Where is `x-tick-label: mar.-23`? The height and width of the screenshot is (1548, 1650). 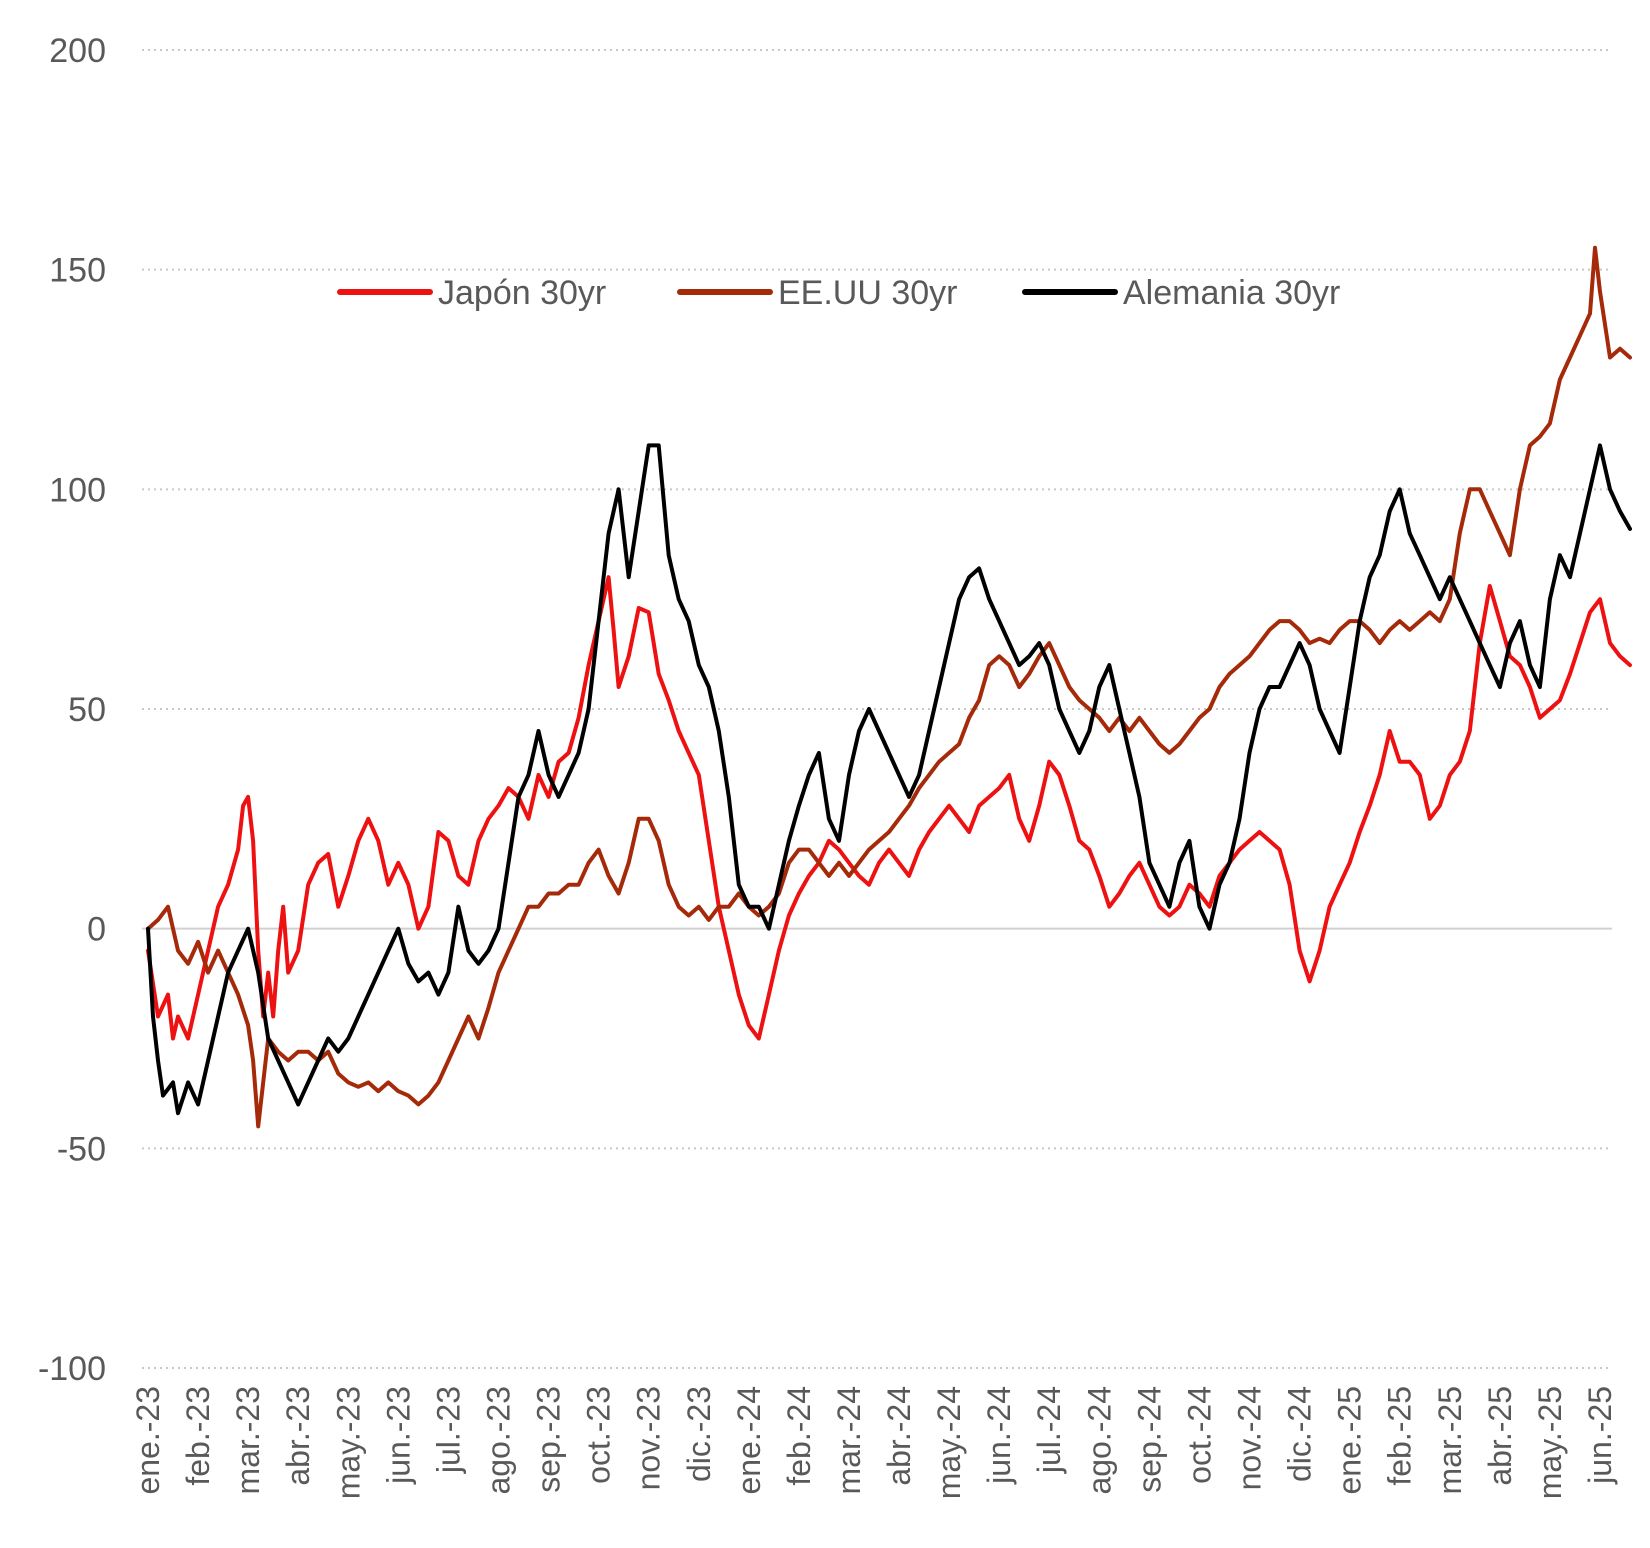 x-tick-label: mar.-23 is located at coordinates (248, 1440).